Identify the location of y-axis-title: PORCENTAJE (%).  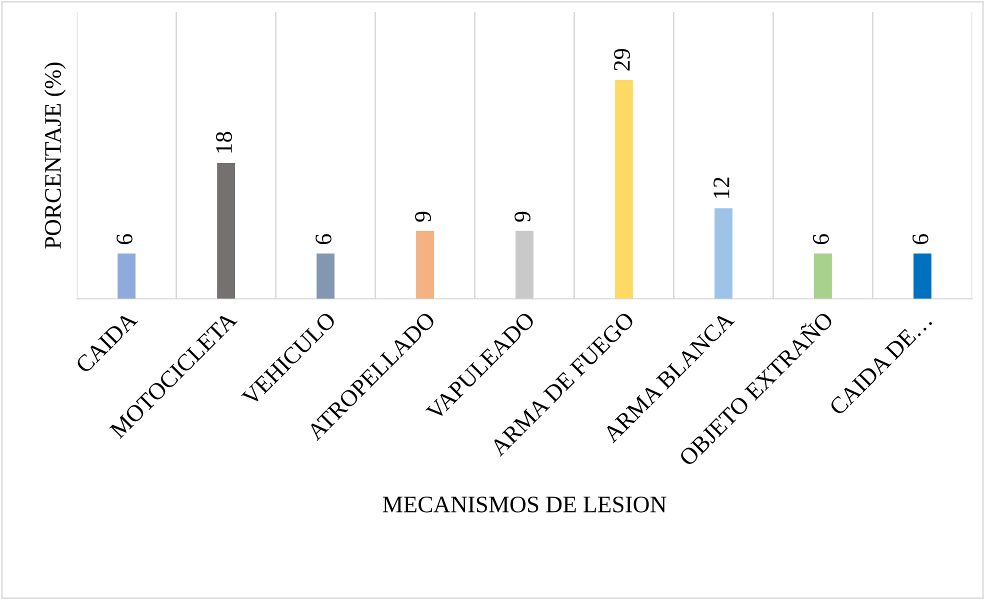
(55, 155).